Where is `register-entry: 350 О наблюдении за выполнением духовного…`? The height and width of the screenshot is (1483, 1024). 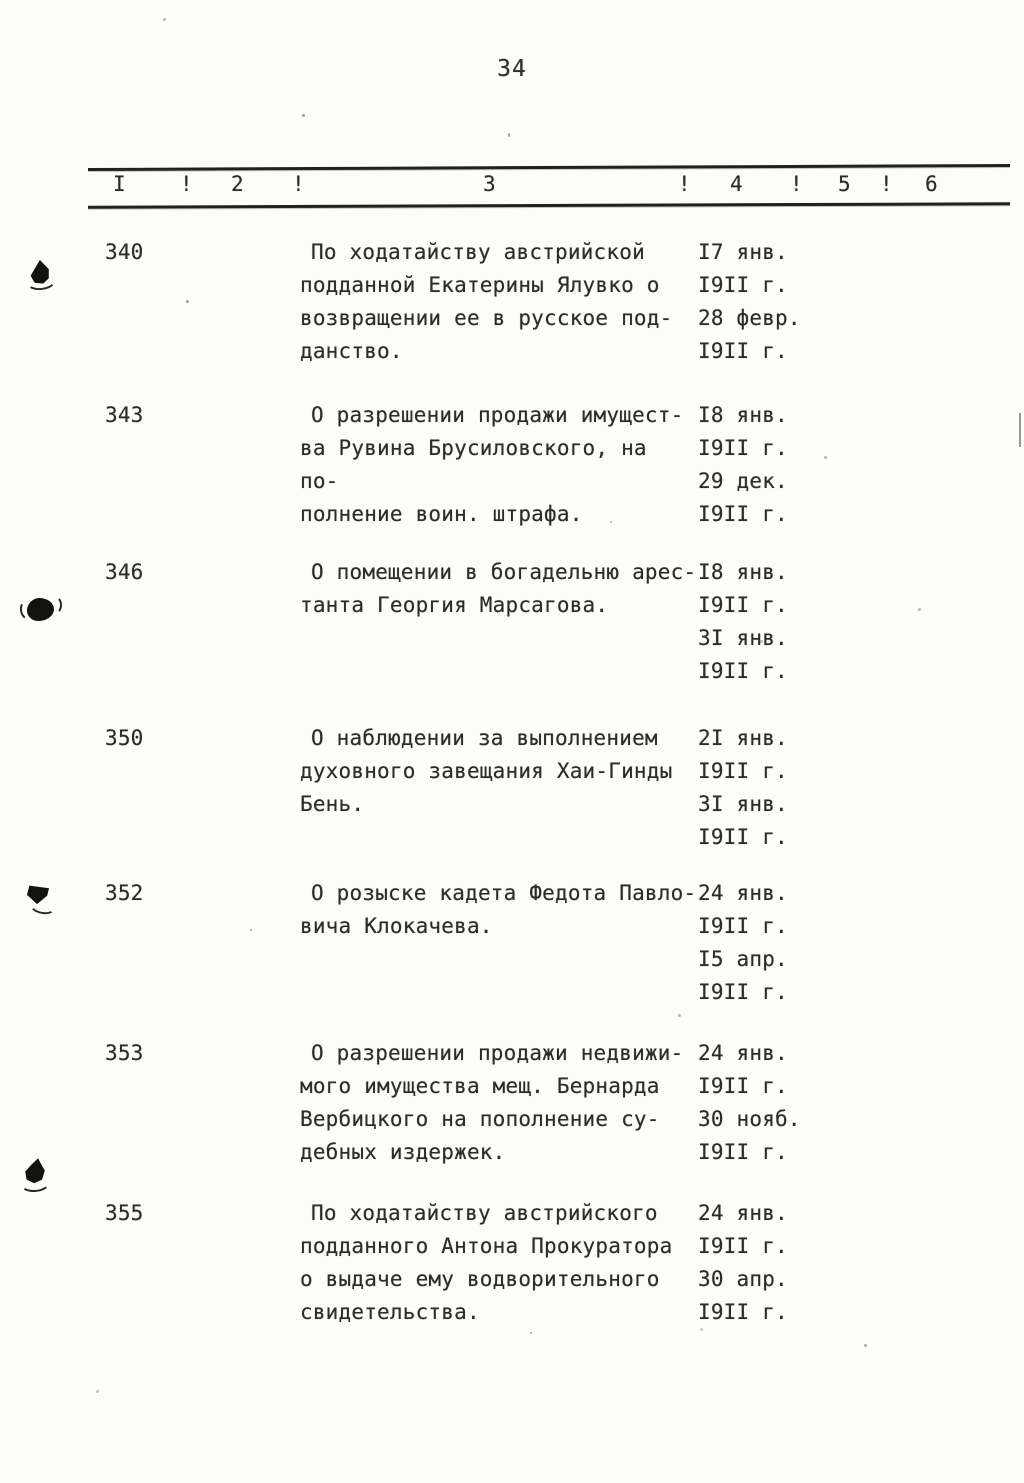 register-entry: 350 О наблюдении за выполнением духовного… is located at coordinates (512, 788).